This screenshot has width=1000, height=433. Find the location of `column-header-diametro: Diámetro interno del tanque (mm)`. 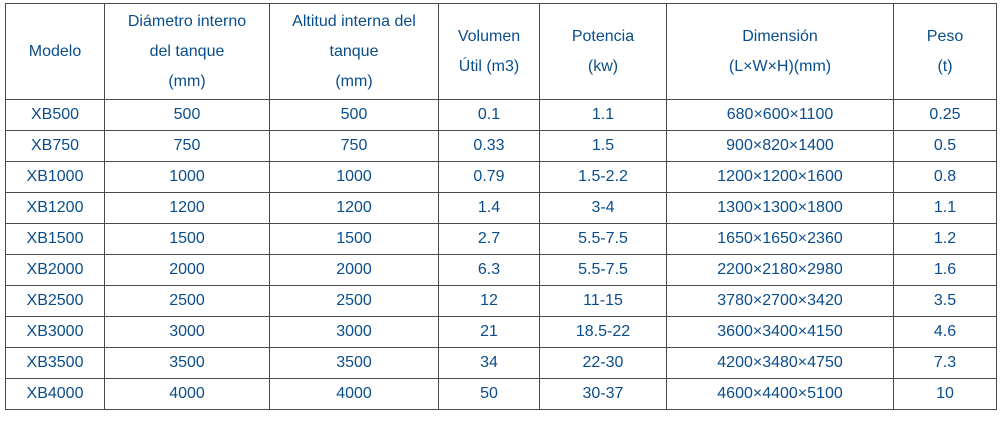

column-header-diametro: Diámetro interno del tanque (mm) is located at coordinates (187, 51).